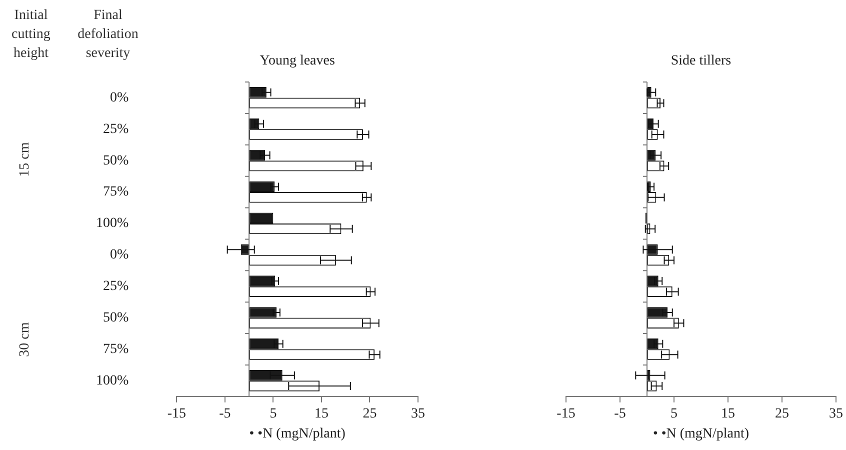  Describe the element at coordinates (297, 61) in the screenshot. I see `chart-title: Young leaves` at that location.